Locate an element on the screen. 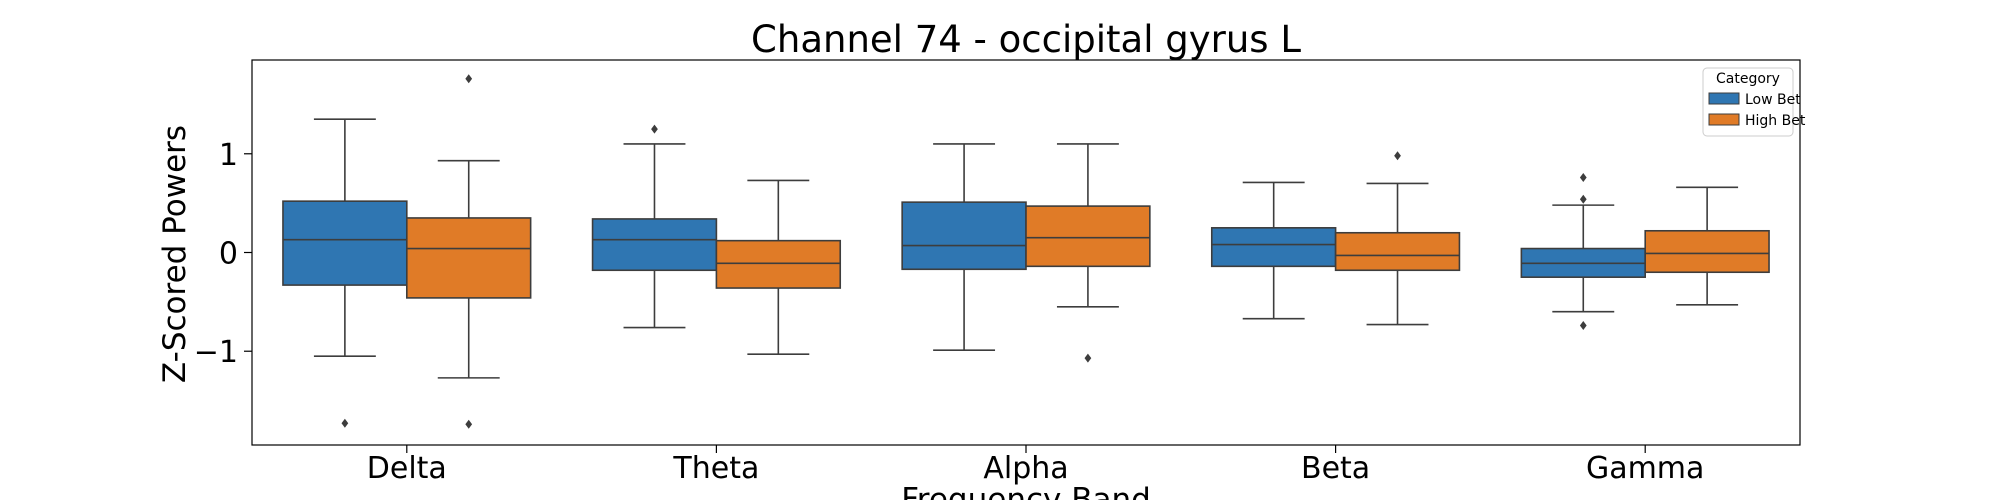  box-high-bet-beta is located at coordinates (1397, 238).